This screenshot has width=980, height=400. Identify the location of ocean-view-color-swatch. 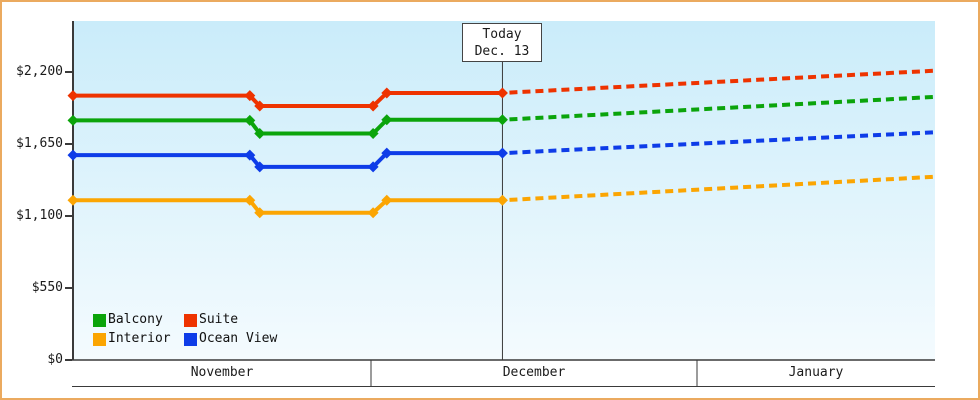
(190, 339).